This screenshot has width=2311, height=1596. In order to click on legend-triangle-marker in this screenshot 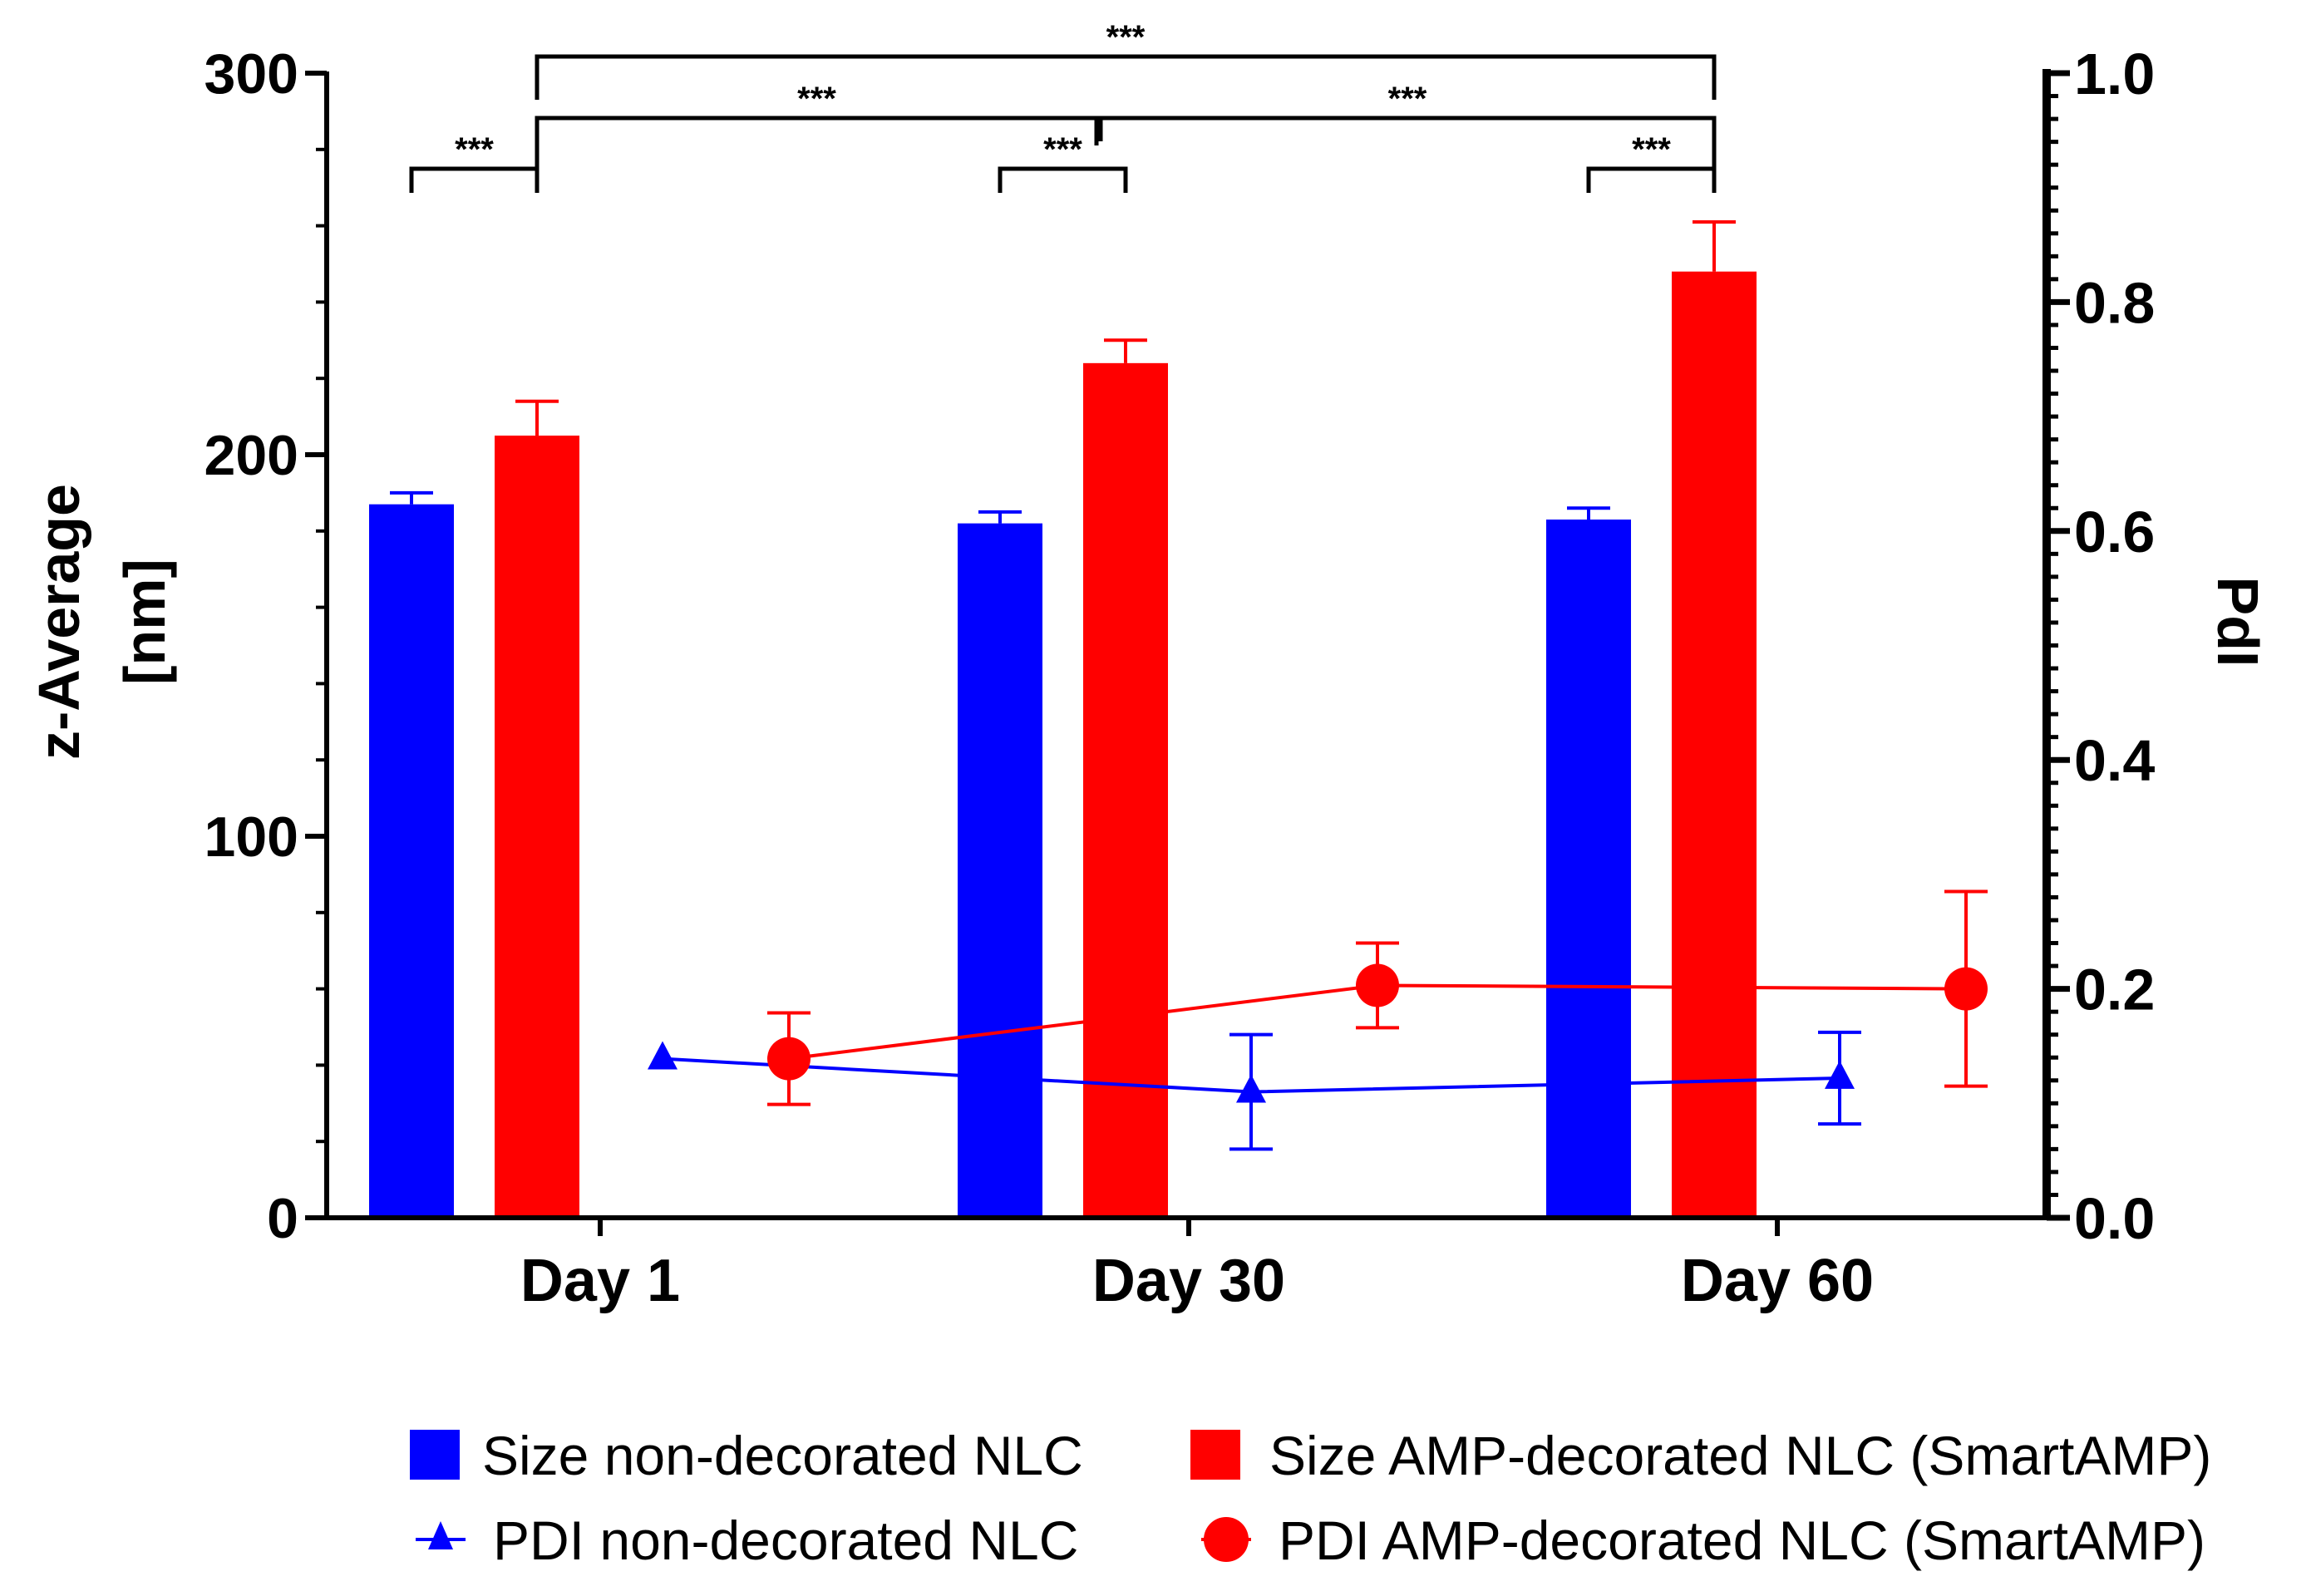, I will do `click(440, 1535)`.